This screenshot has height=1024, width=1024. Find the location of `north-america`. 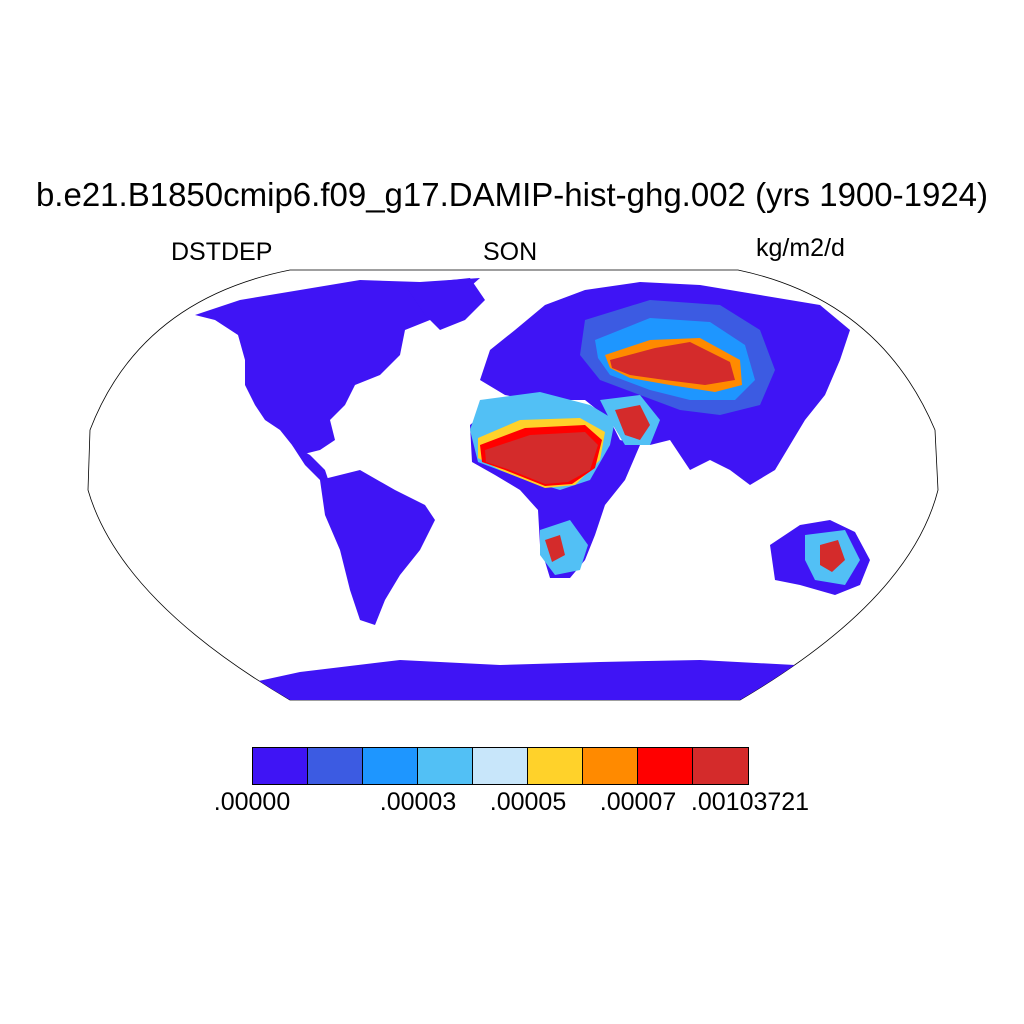

north-america is located at coordinates (337, 366).